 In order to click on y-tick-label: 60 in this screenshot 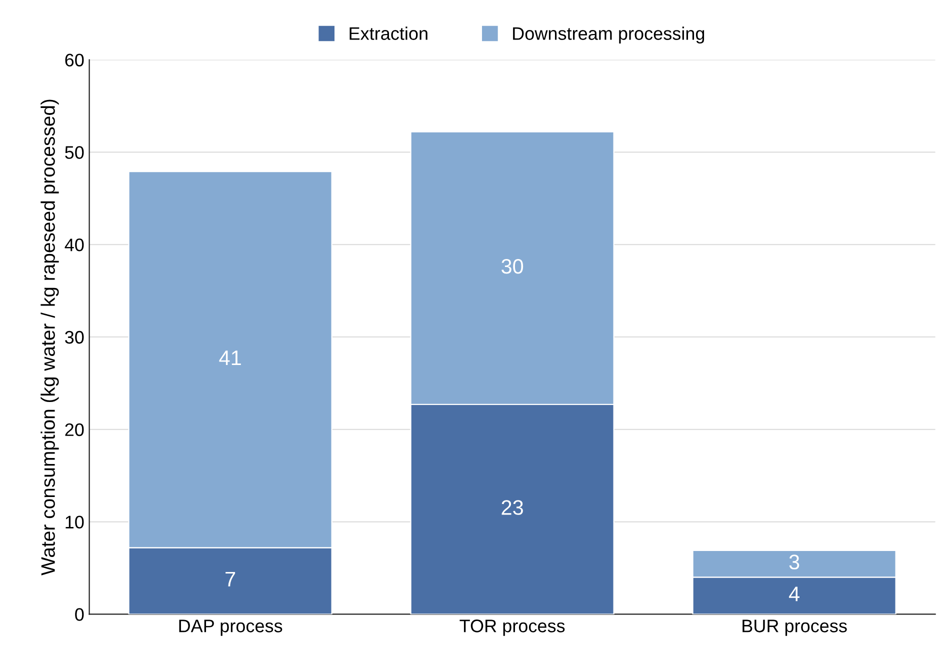, I will do `click(74, 60)`.